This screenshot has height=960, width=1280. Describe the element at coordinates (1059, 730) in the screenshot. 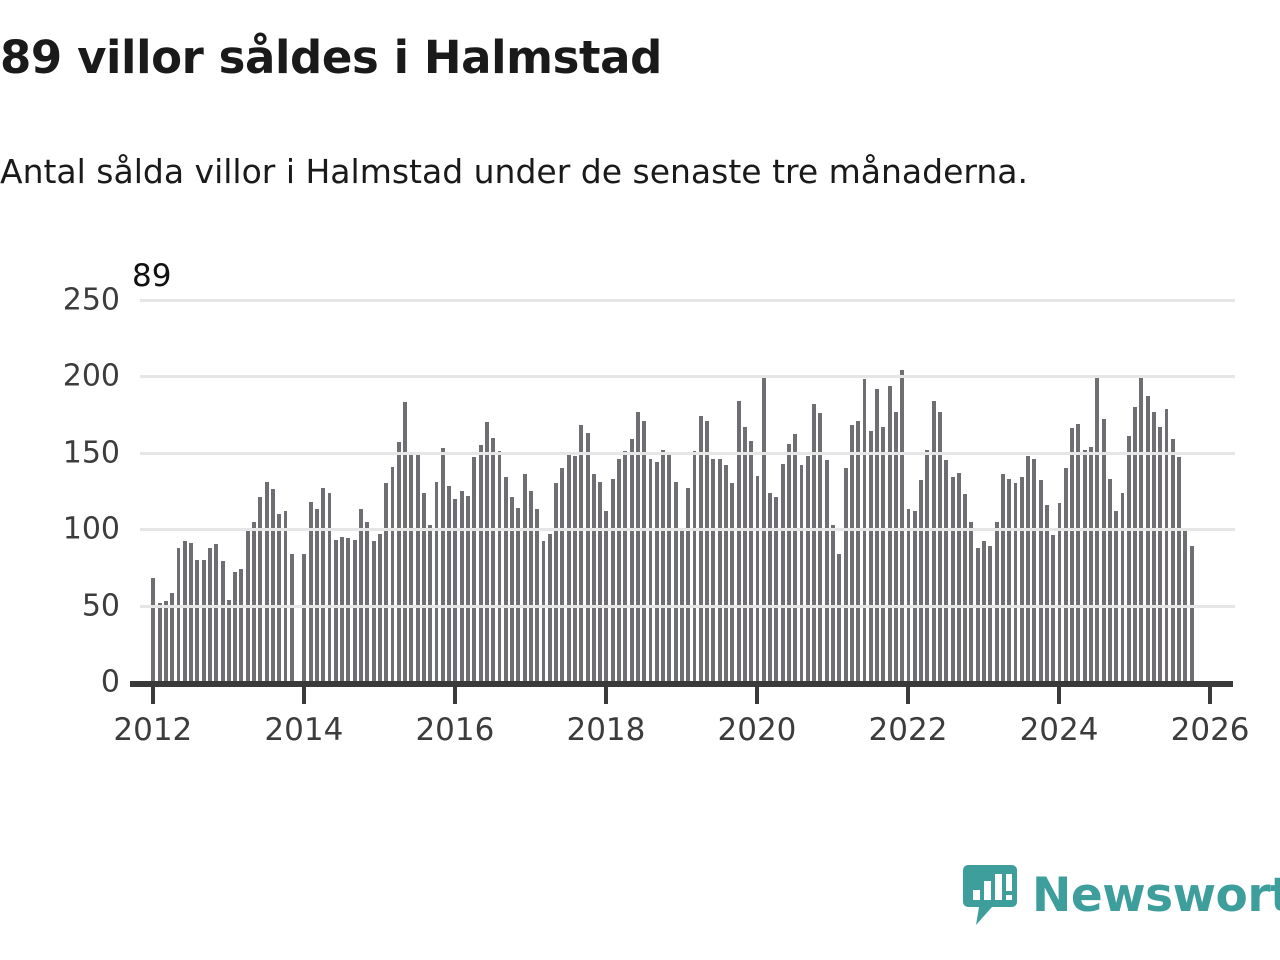

I see `x-axis-tick-label: 2024` at that location.